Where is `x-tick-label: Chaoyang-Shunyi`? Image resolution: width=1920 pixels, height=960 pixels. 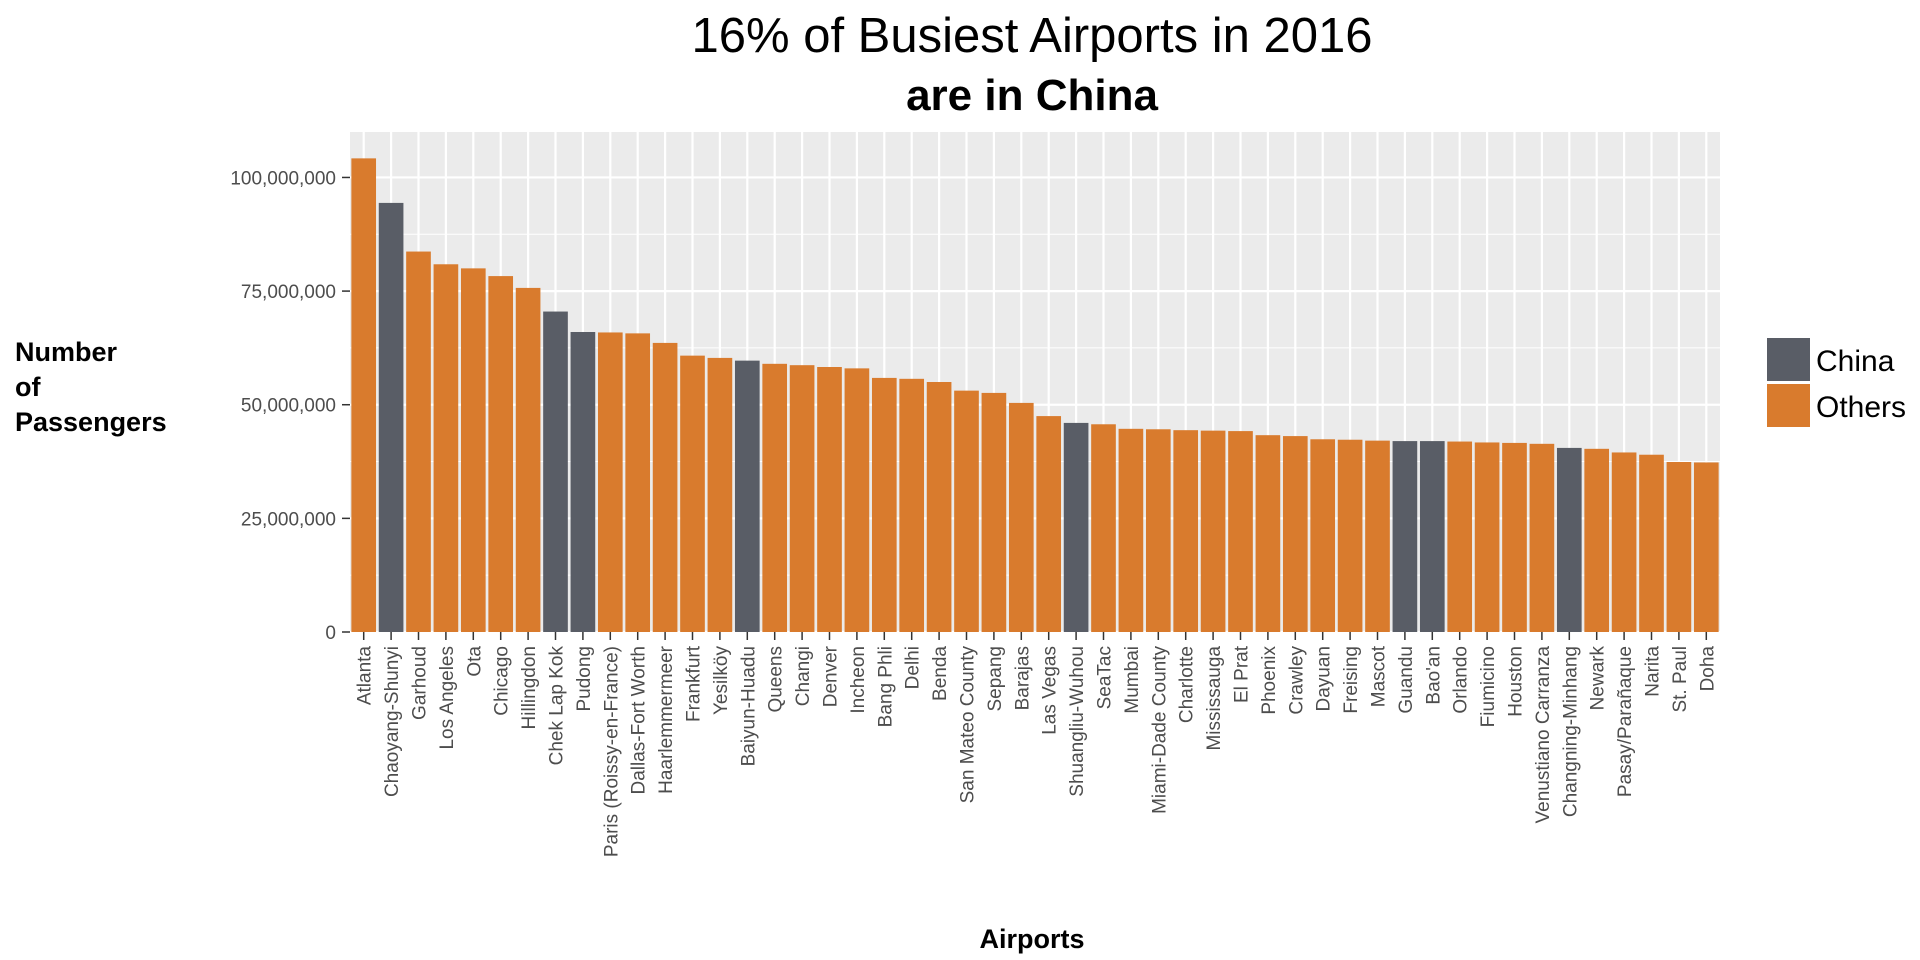
x-tick-label: Chaoyang-Shunyi is located at coordinates (392, 721).